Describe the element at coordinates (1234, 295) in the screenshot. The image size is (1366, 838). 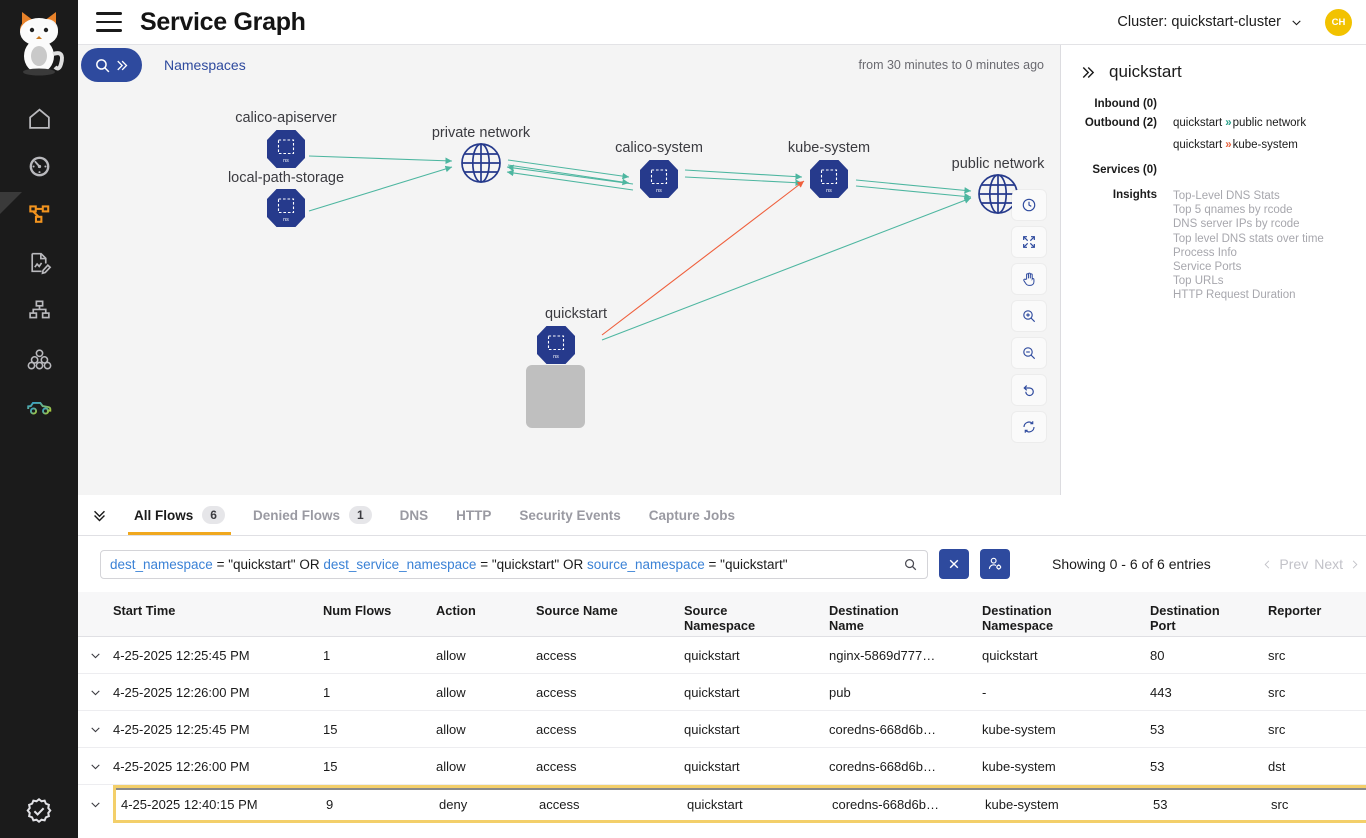
I see `insight-item: HTTP Request Duration` at that location.